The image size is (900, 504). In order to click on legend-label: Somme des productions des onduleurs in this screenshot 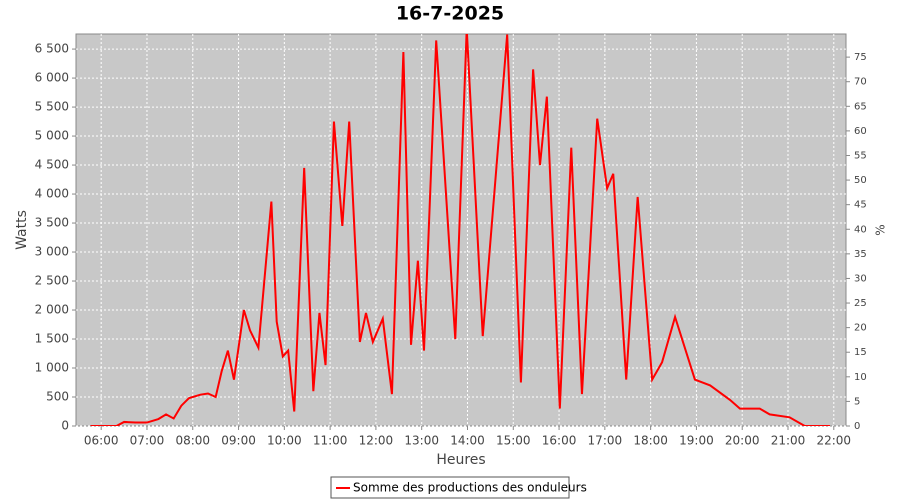, I will do `click(470, 488)`.